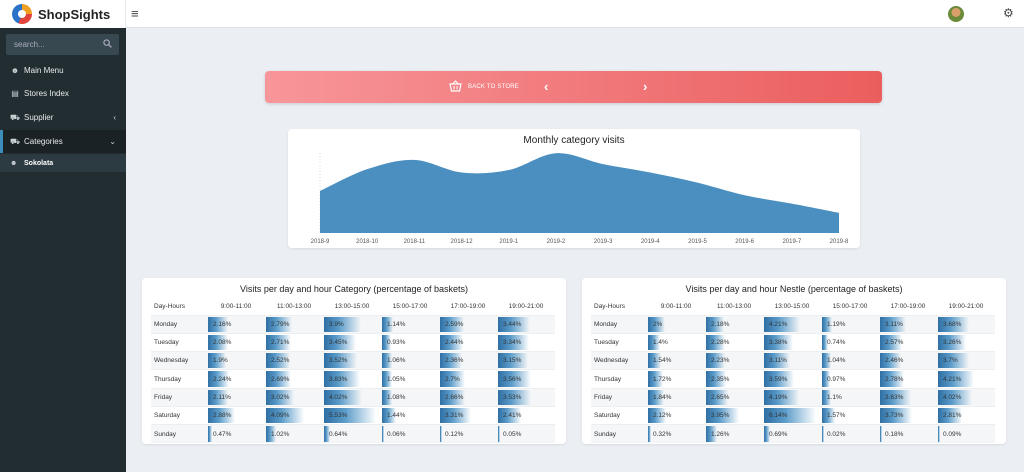 The height and width of the screenshot is (472, 1024). What do you see at coordinates (956, 14) in the screenshot?
I see `user-avatar` at bounding box center [956, 14].